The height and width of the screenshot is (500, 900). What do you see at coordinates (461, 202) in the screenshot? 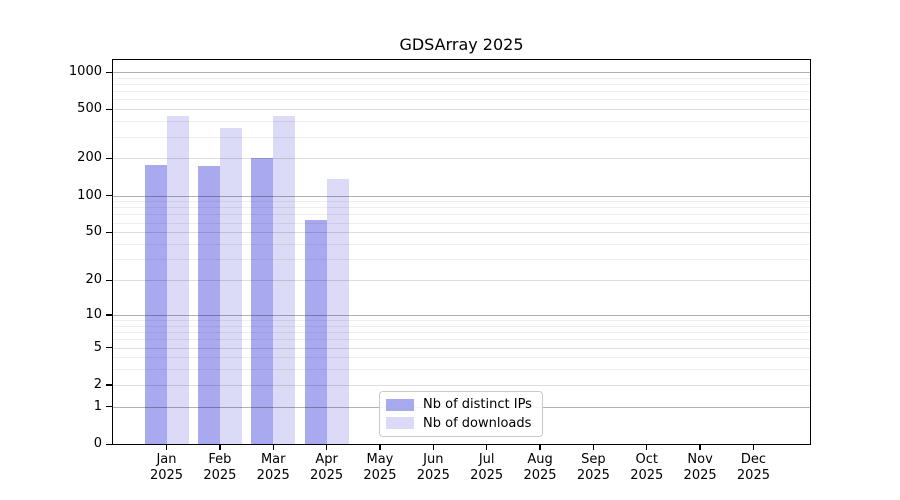
I see `gridline-y90` at bounding box center [461, 202].